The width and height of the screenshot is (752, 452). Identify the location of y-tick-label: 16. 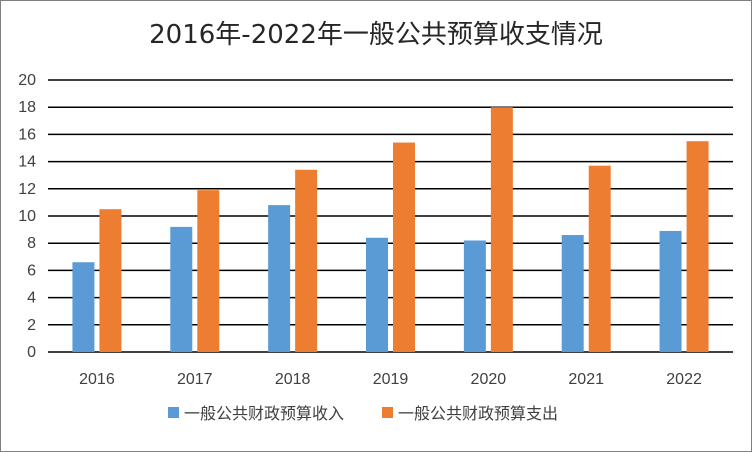
(27, 134).